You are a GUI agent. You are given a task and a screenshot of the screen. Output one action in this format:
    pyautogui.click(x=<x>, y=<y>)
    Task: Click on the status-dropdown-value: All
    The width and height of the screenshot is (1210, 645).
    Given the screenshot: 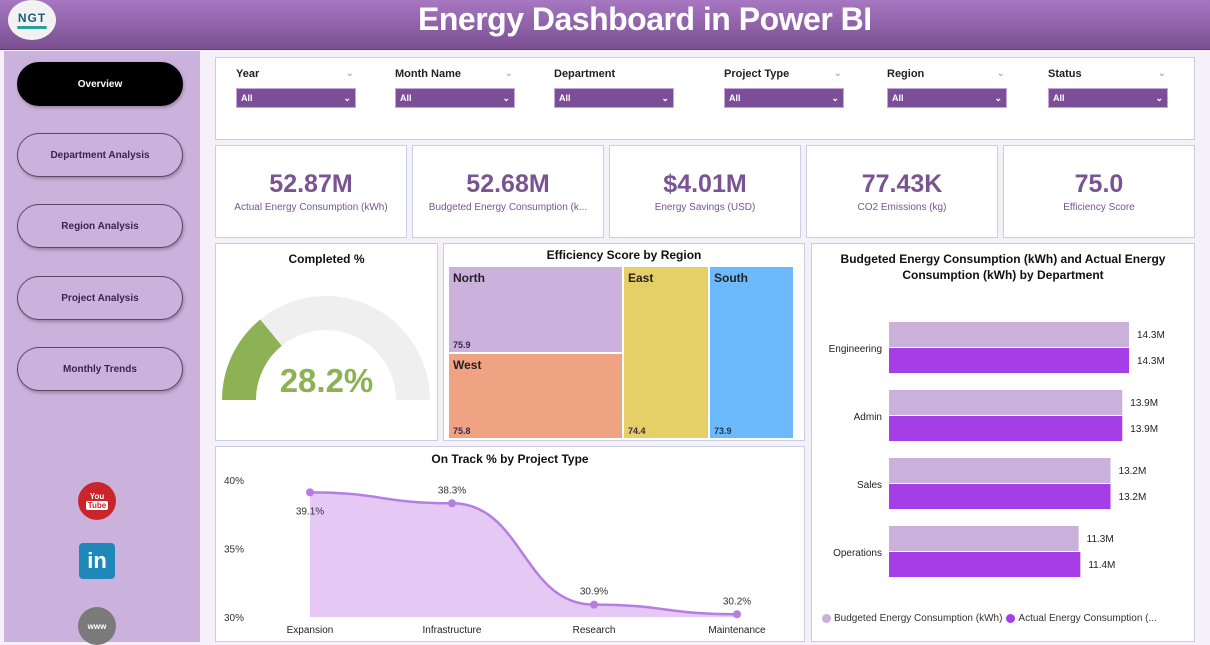 What is the action you would take?
    pyautogui.click(x=1059, y=98)
    